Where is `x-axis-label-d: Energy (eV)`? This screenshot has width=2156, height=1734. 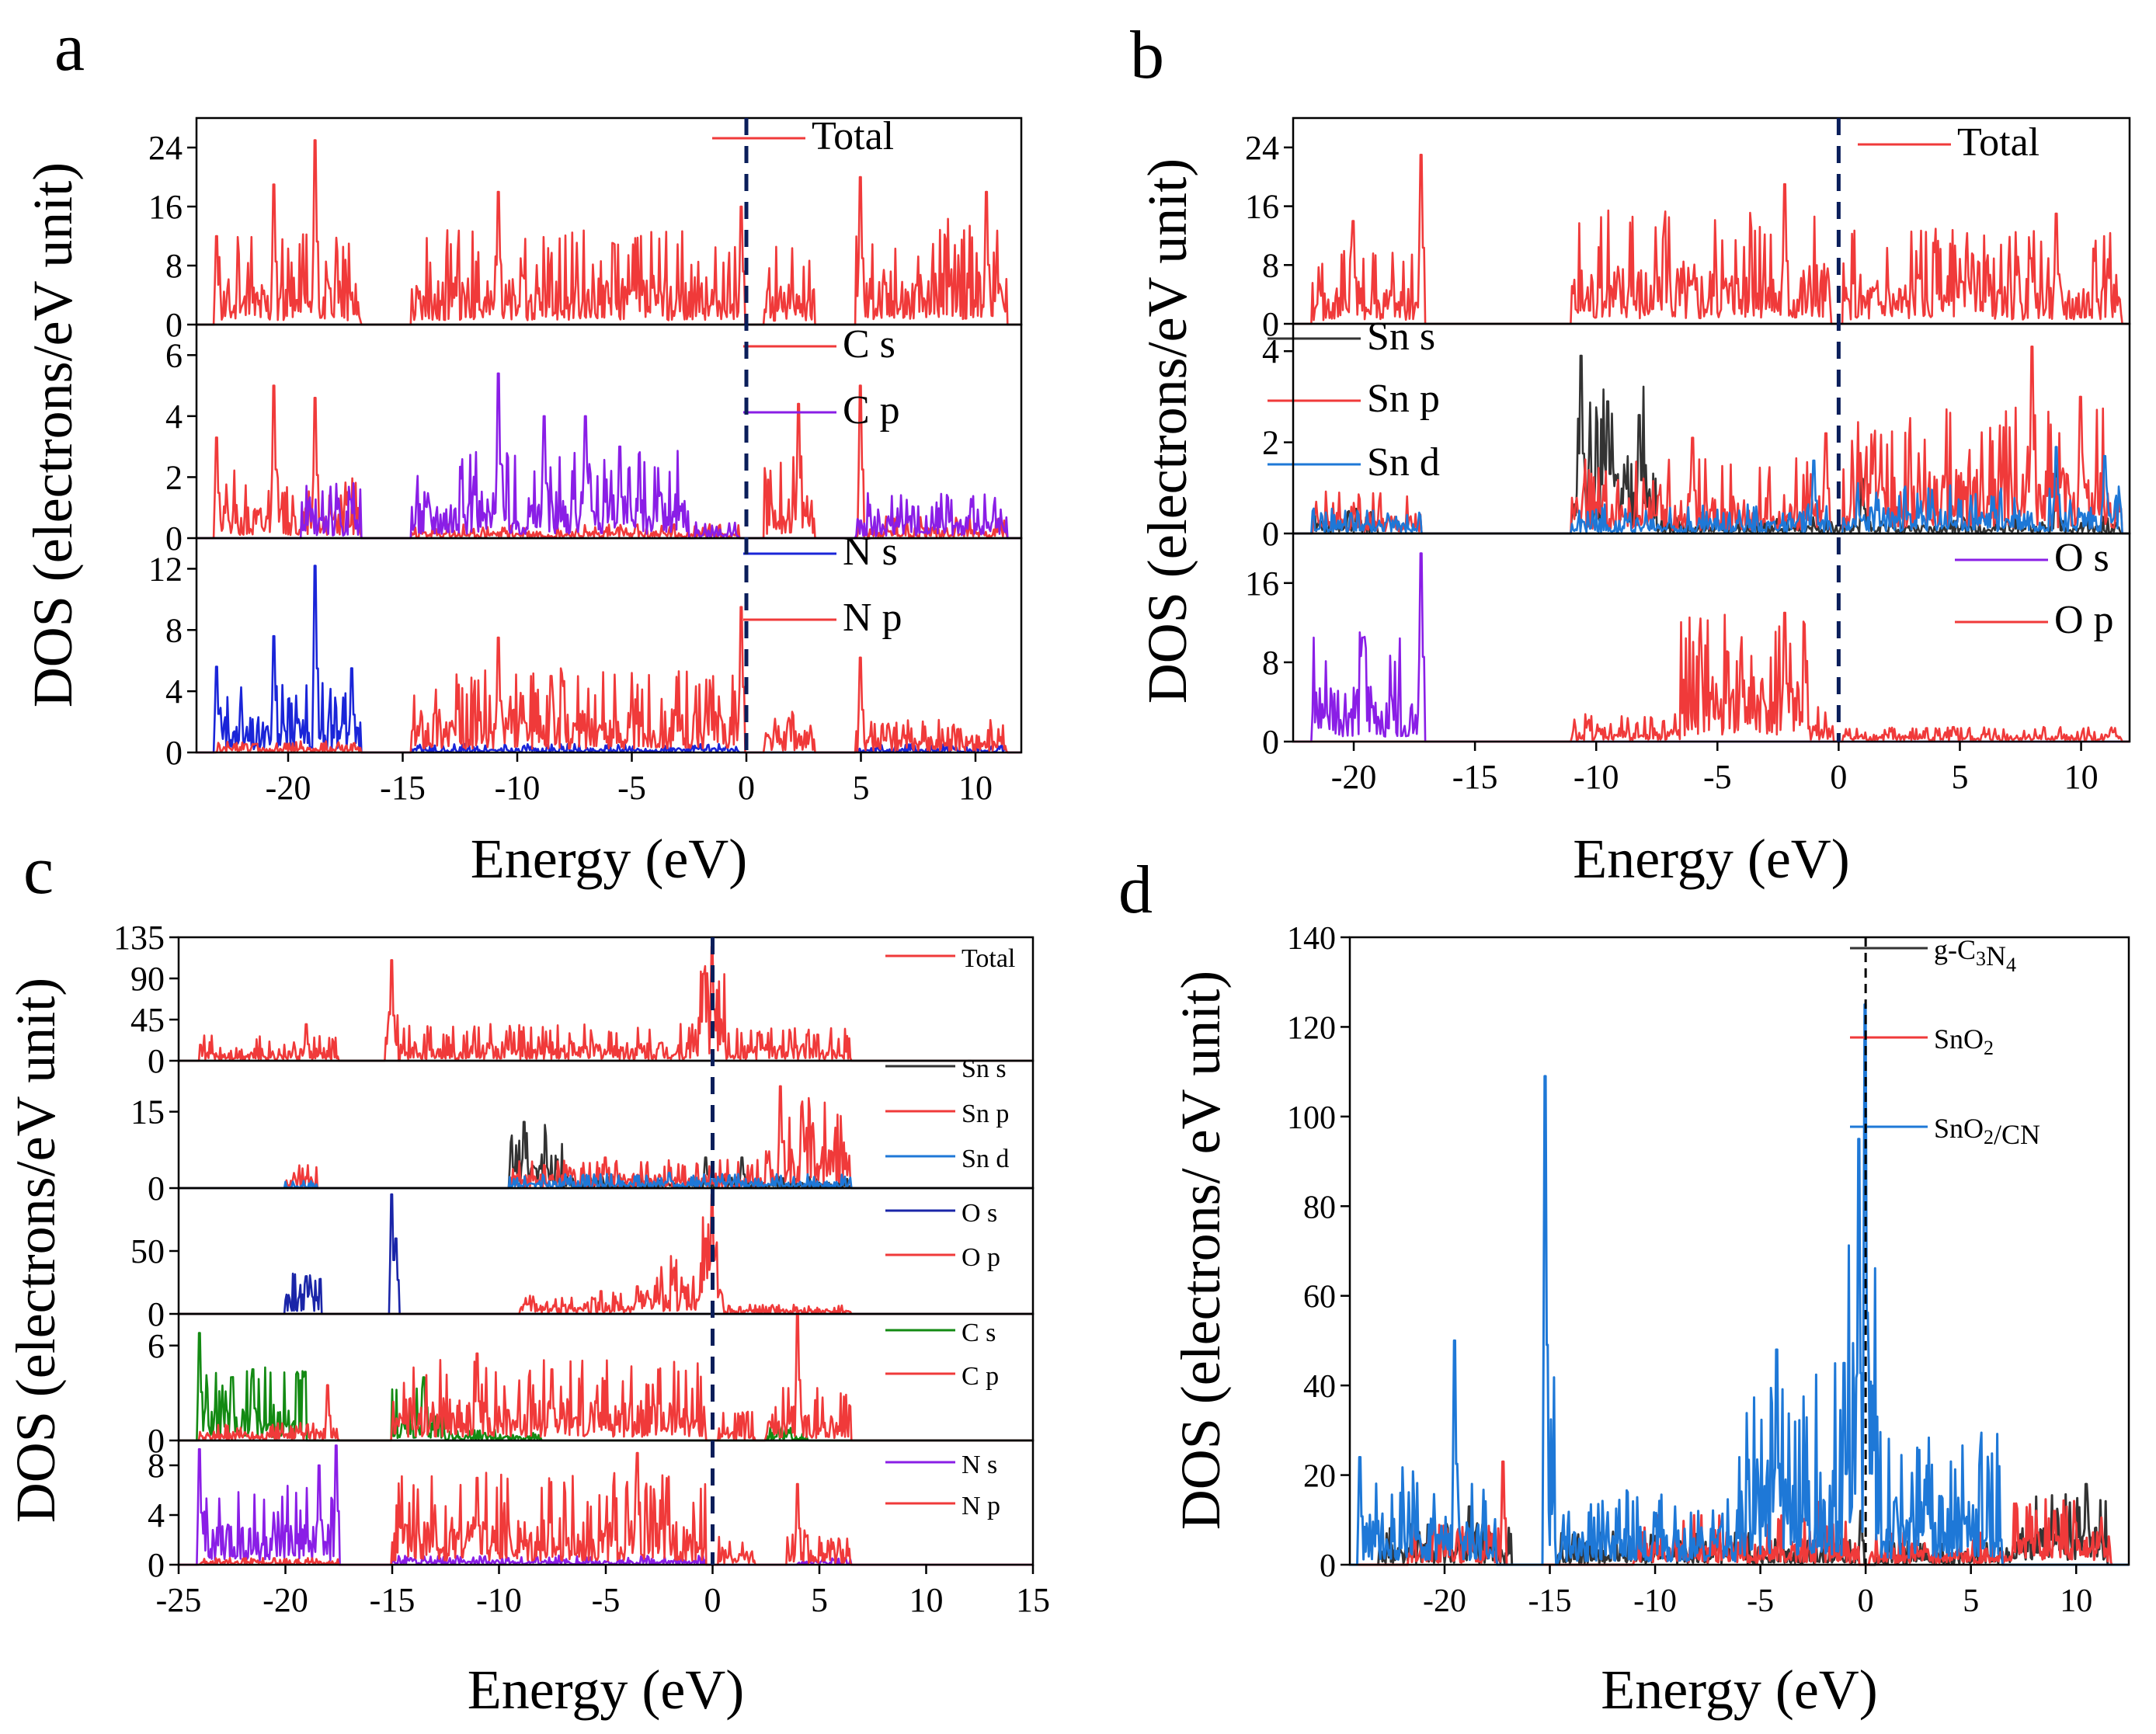 x-axis-label-d: Energy (eV) is located at coordinates (1740, 1690).